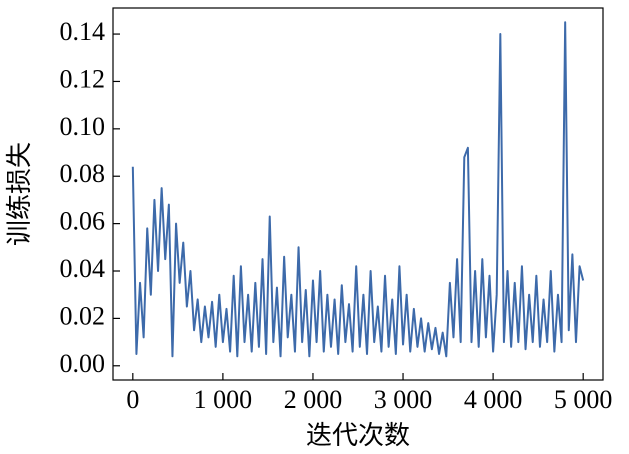 This screenshot has height=454, width=629. What do you see at coordinates (358, 435) in the screenshot?
I see `x-axis-label: 迭代次数` at bounding box center [358, 435].